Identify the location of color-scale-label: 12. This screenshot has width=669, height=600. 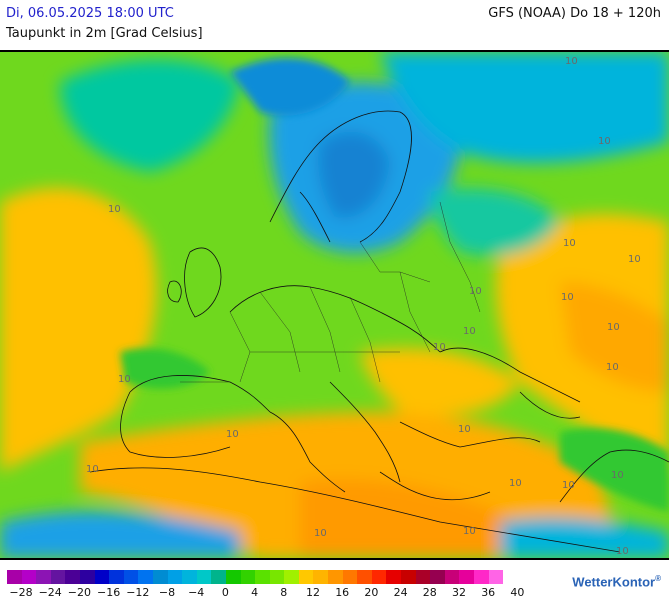
(313, 592).